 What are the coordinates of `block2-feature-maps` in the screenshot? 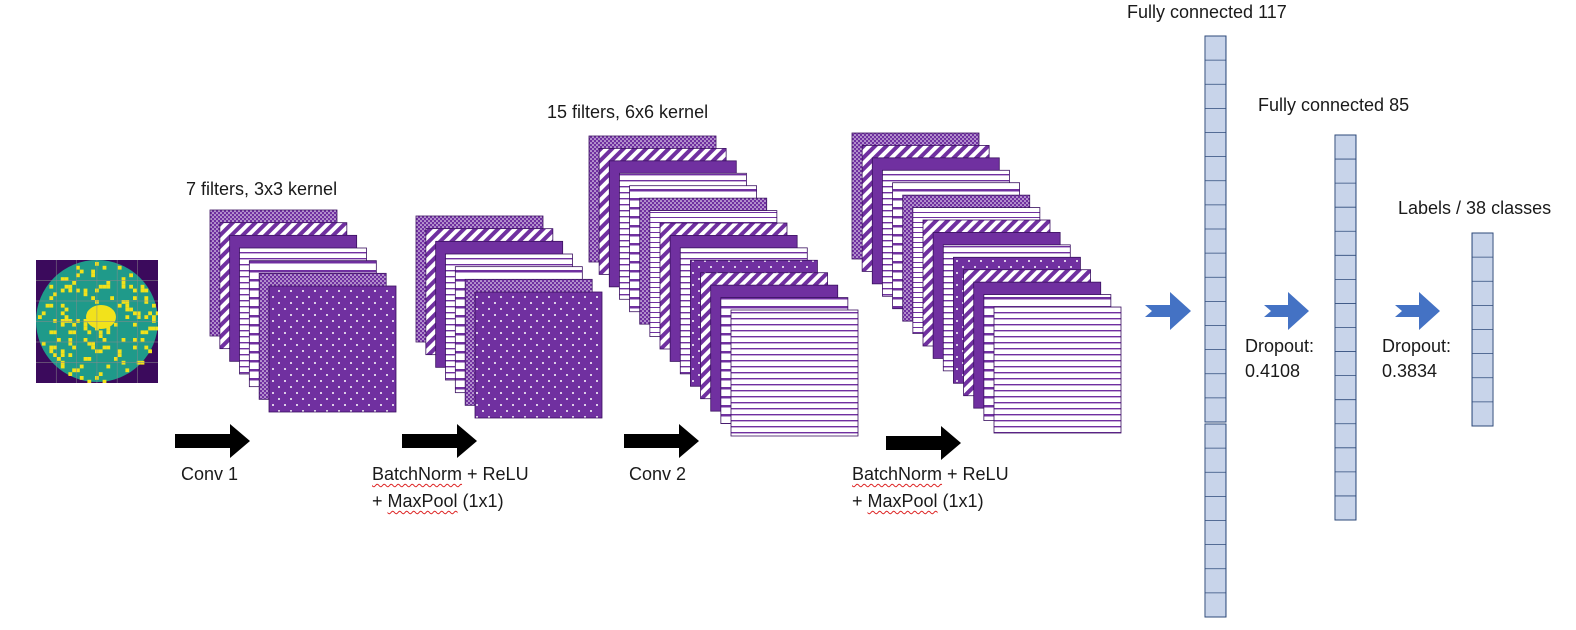 It's located at (986, 283).